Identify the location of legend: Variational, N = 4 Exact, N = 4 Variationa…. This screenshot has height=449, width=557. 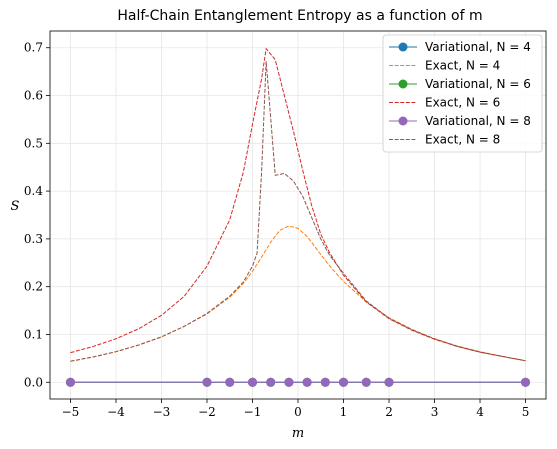
(462, 93).